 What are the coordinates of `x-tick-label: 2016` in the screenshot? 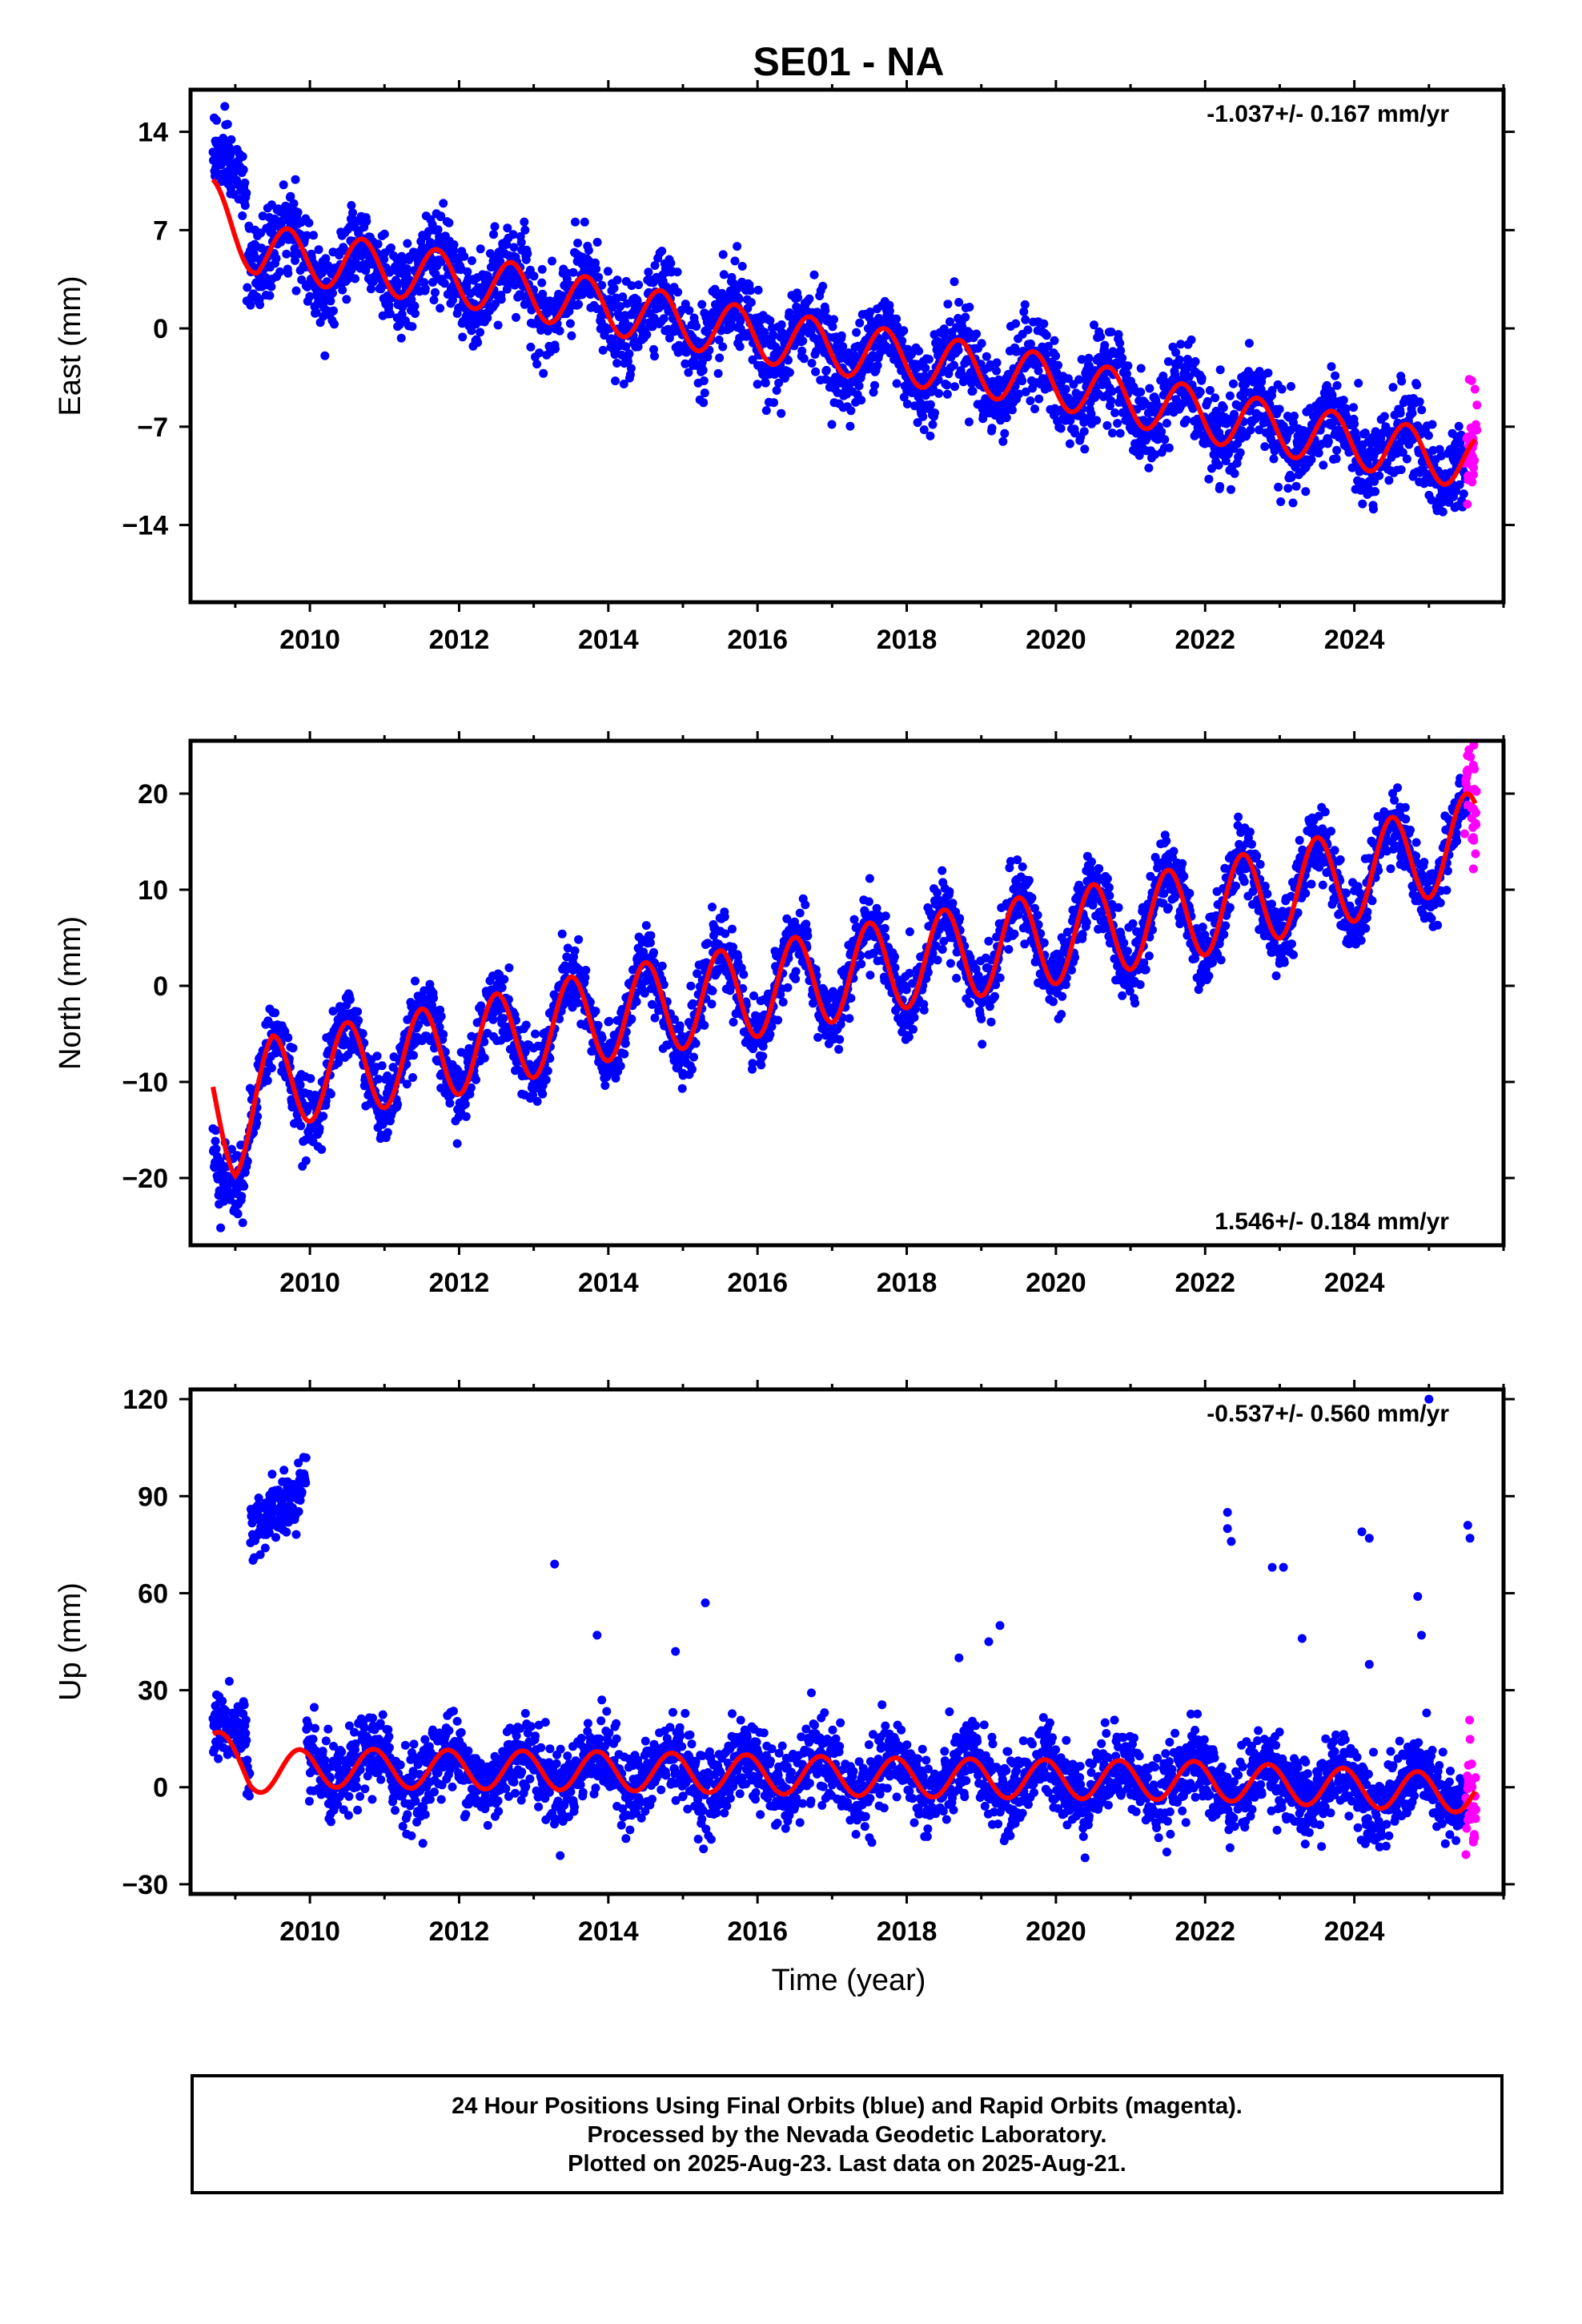 It's located at (757, 640).